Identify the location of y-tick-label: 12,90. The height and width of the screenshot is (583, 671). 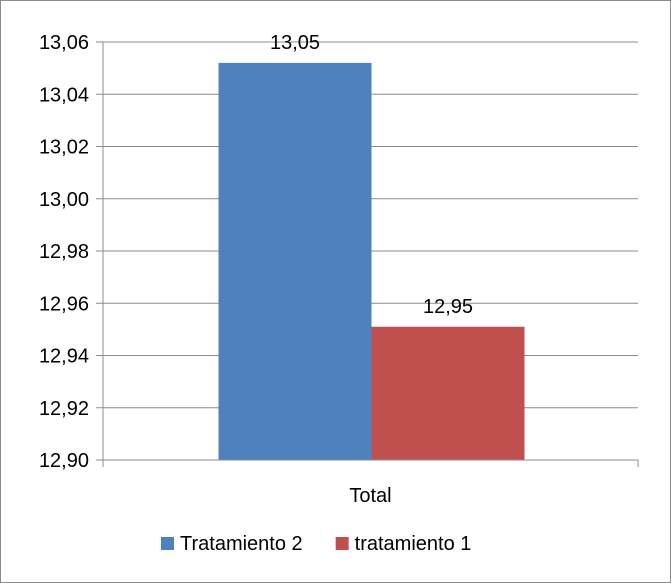
(64, 461).